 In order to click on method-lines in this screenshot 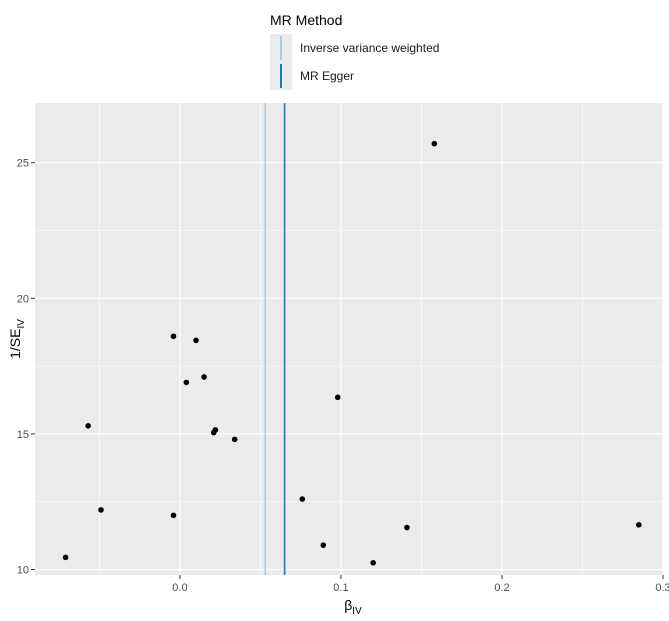, I will do `click(275, 339)`.